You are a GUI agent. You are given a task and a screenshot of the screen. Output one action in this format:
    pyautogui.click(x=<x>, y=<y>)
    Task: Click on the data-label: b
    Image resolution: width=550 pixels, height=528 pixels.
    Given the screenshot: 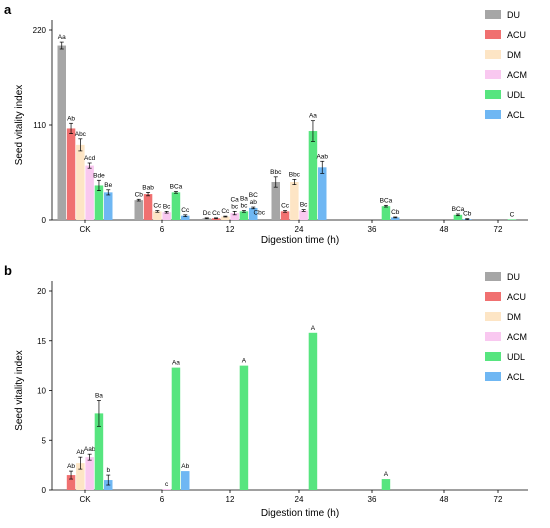 What is the action you would take?
    pyautogui.click(x=108, y=470)
    